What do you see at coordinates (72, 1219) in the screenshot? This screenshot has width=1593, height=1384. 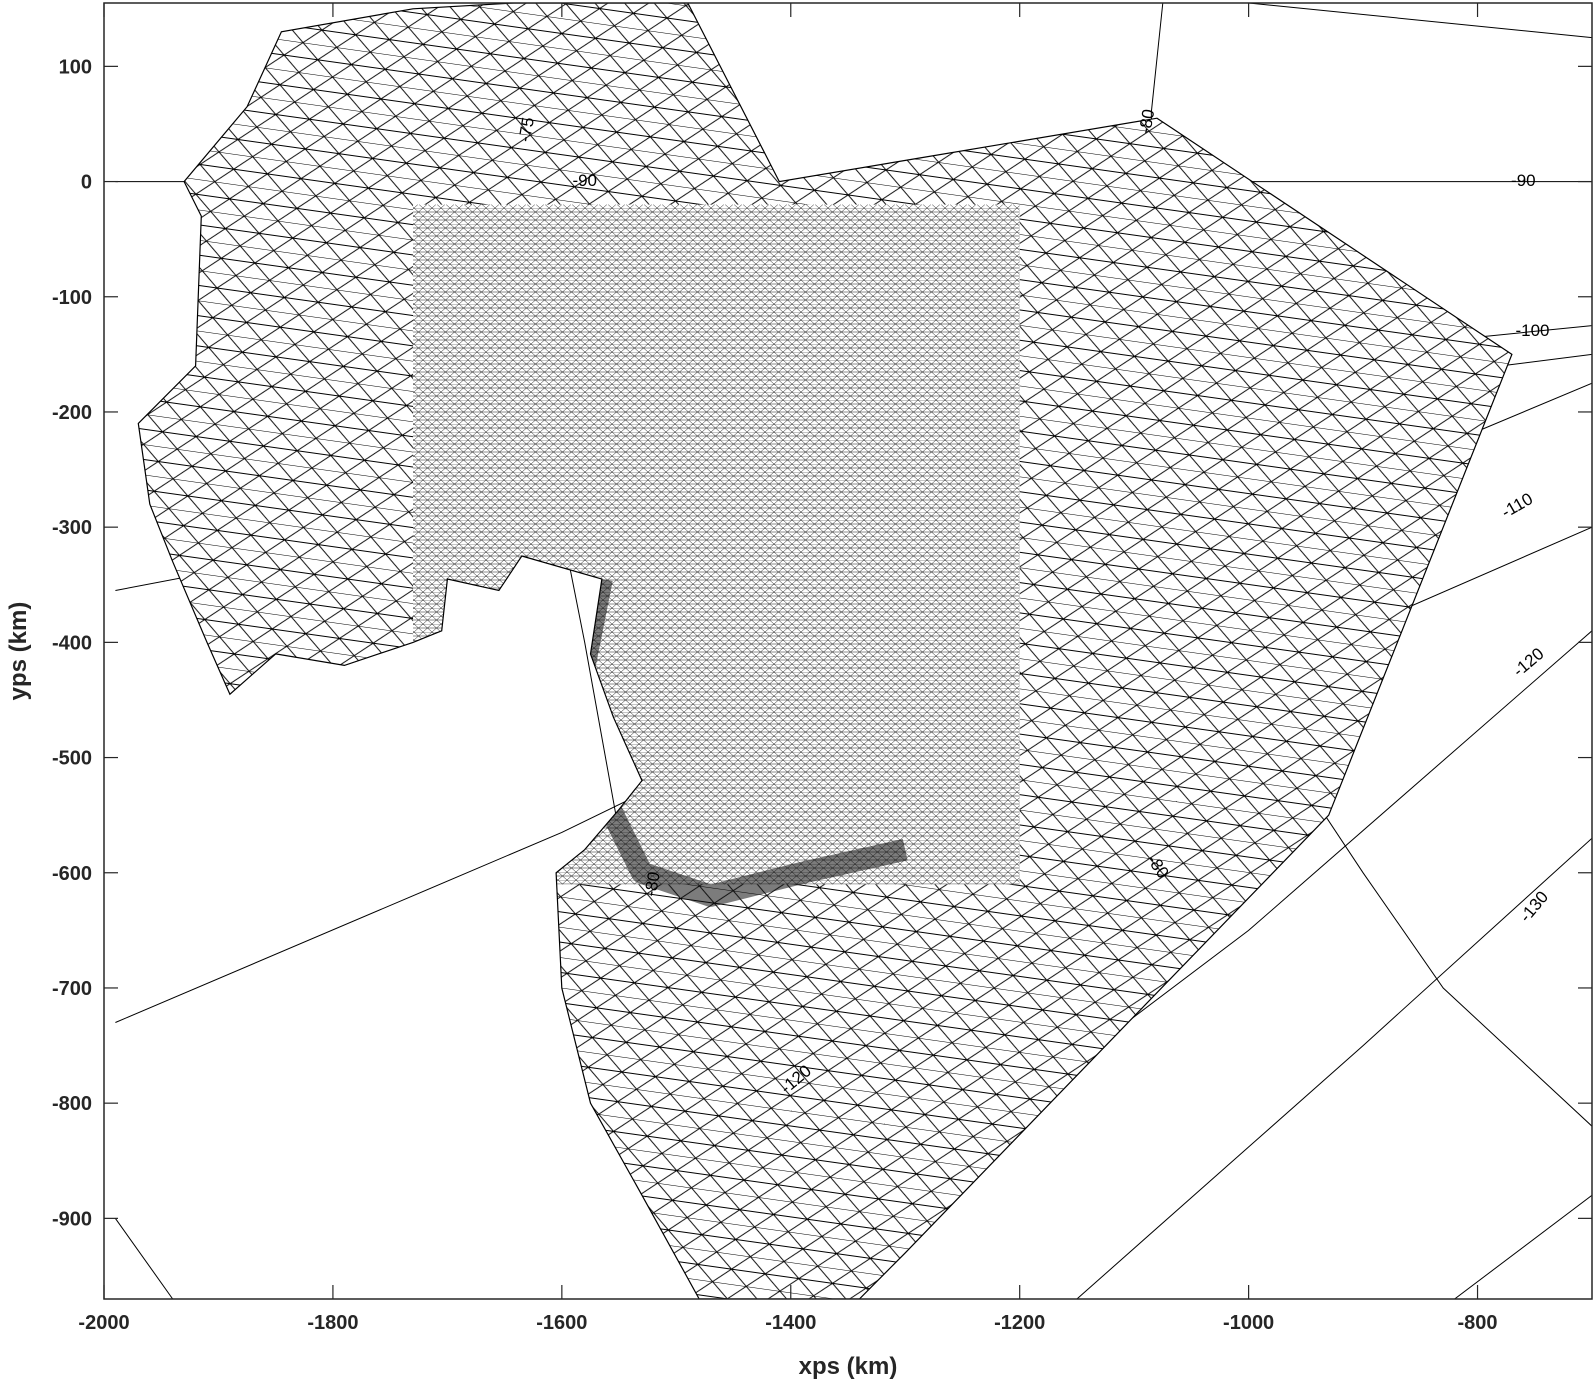 I see `y-tick-label-10: -900` at bounding box center [72, 1219].